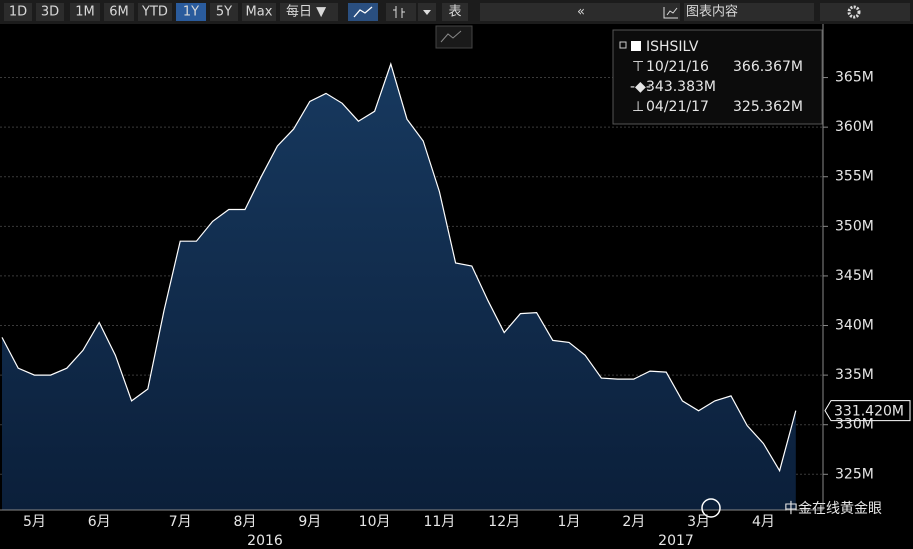 The width and height of the screenshot is (913, 549). I want to click on frequency-button, so click(309, 12).